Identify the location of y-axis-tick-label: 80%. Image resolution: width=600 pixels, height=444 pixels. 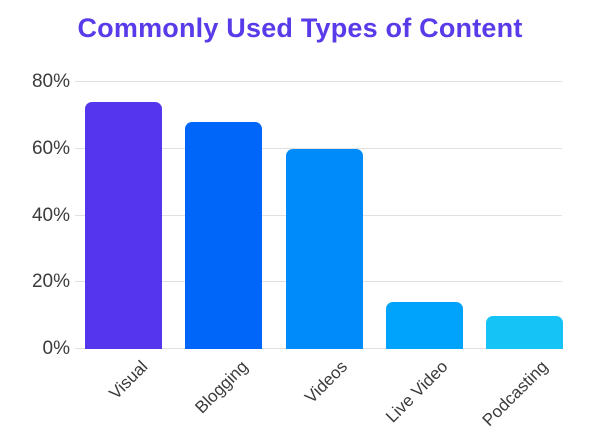
(50, 81).